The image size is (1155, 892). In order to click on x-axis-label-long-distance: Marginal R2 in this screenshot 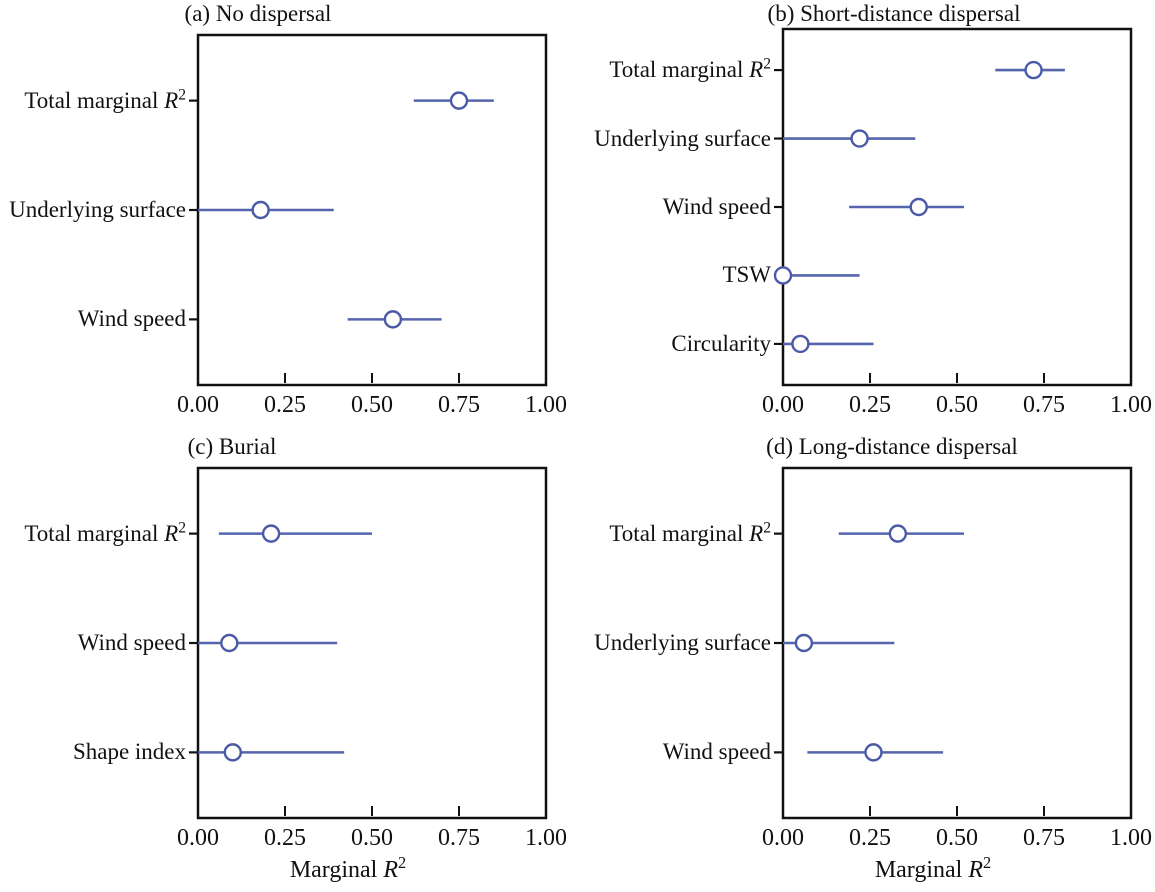, I will do `click(933, 868)`.